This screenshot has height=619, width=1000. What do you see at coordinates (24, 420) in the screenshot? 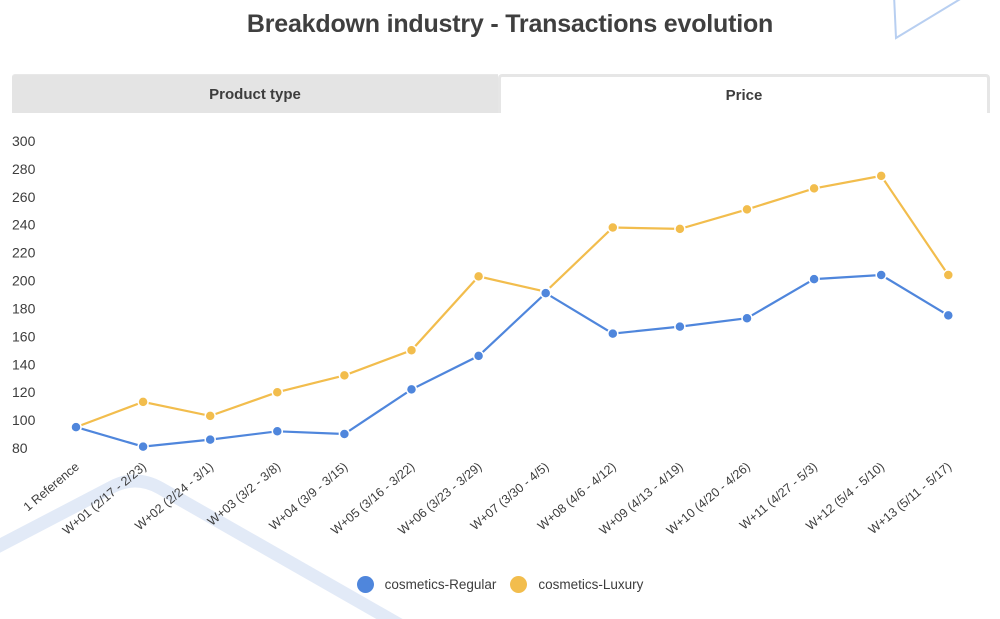
I see `y-tick-label: 100` at bounding box center [24, 420].